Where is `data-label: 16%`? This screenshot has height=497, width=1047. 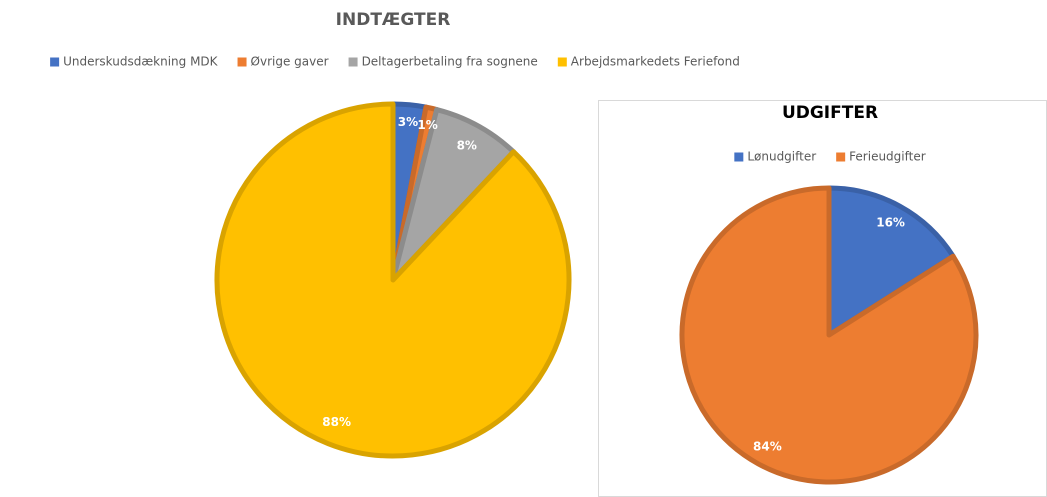 data-label: 16% is located at coordinates (890, 222).